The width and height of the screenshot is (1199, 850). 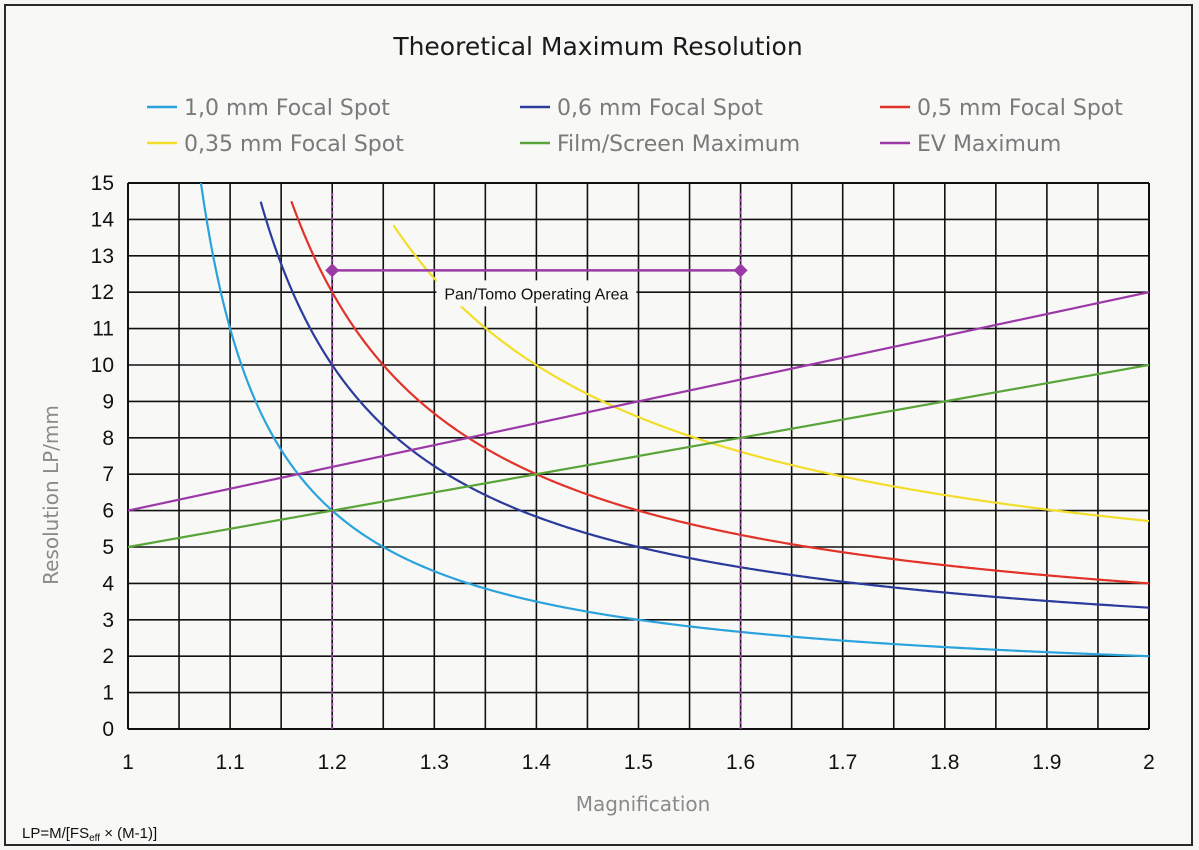 What do you see at coordinates (537, 762) in the screenshot?
I see `x-tick-label: 1.4` at bounding box center [537, 762].